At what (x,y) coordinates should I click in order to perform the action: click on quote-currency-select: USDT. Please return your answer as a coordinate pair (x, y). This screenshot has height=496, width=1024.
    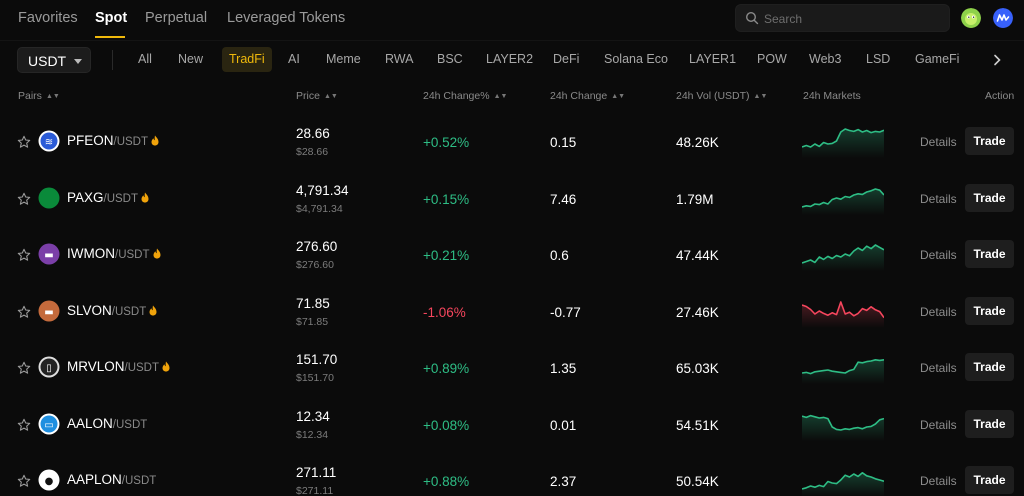
    Looking at the image, I should click on (54, 60).